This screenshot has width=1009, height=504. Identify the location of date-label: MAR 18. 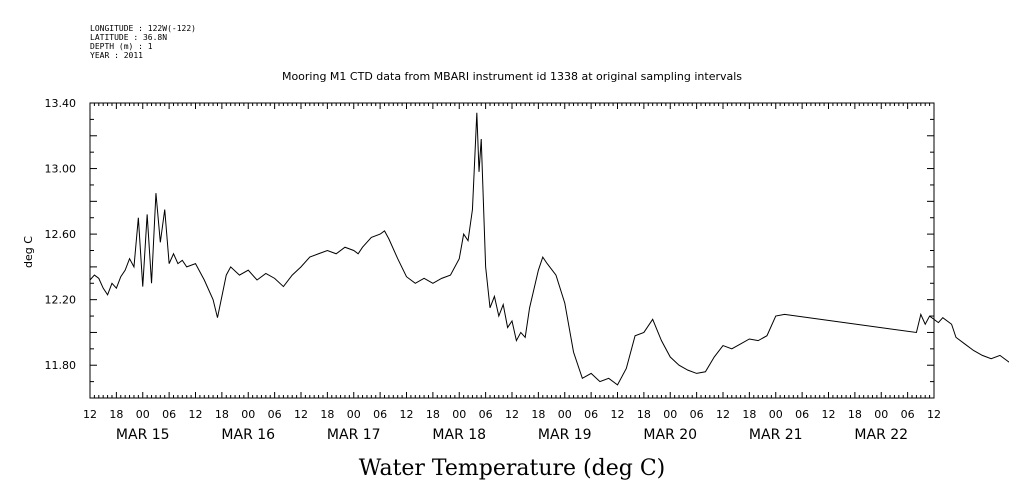
(459, 435).